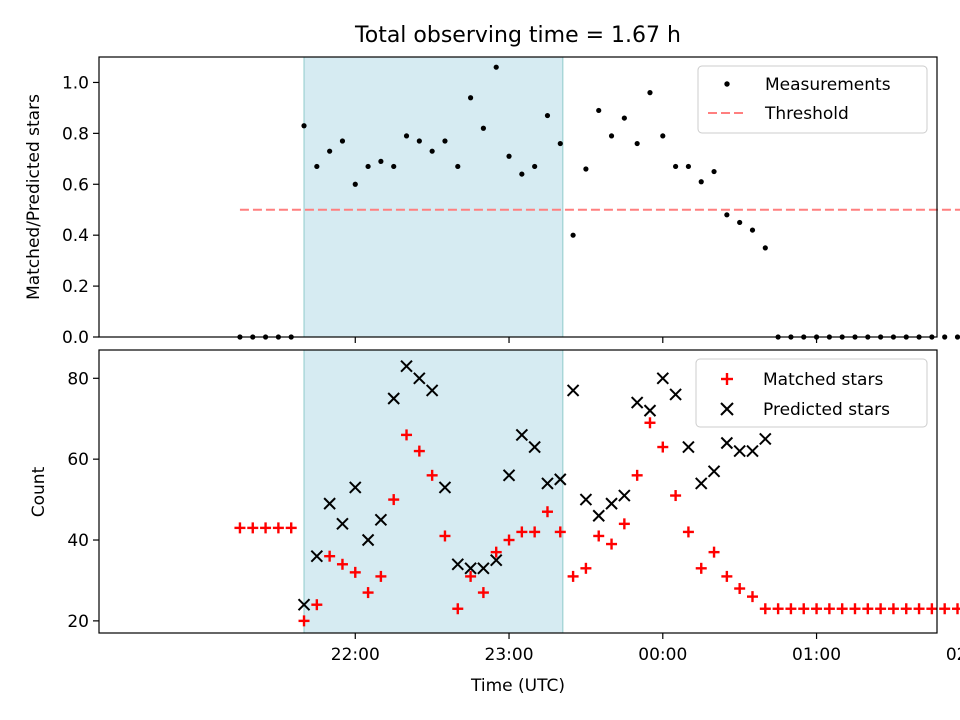  I want to click on count-y-axis-label: Count, so click(39, 491).